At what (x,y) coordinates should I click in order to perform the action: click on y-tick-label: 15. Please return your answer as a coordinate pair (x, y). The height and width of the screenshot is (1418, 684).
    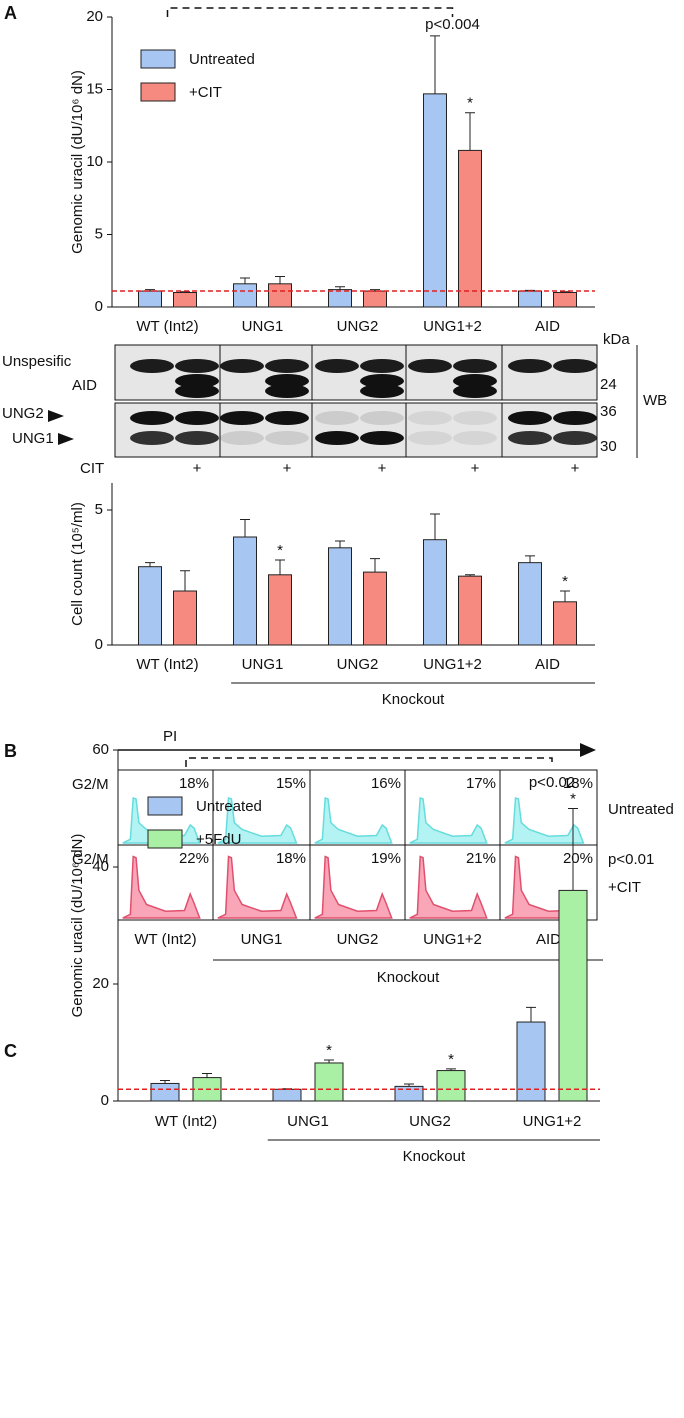
    Looking at the image, I should click on (94, 88).